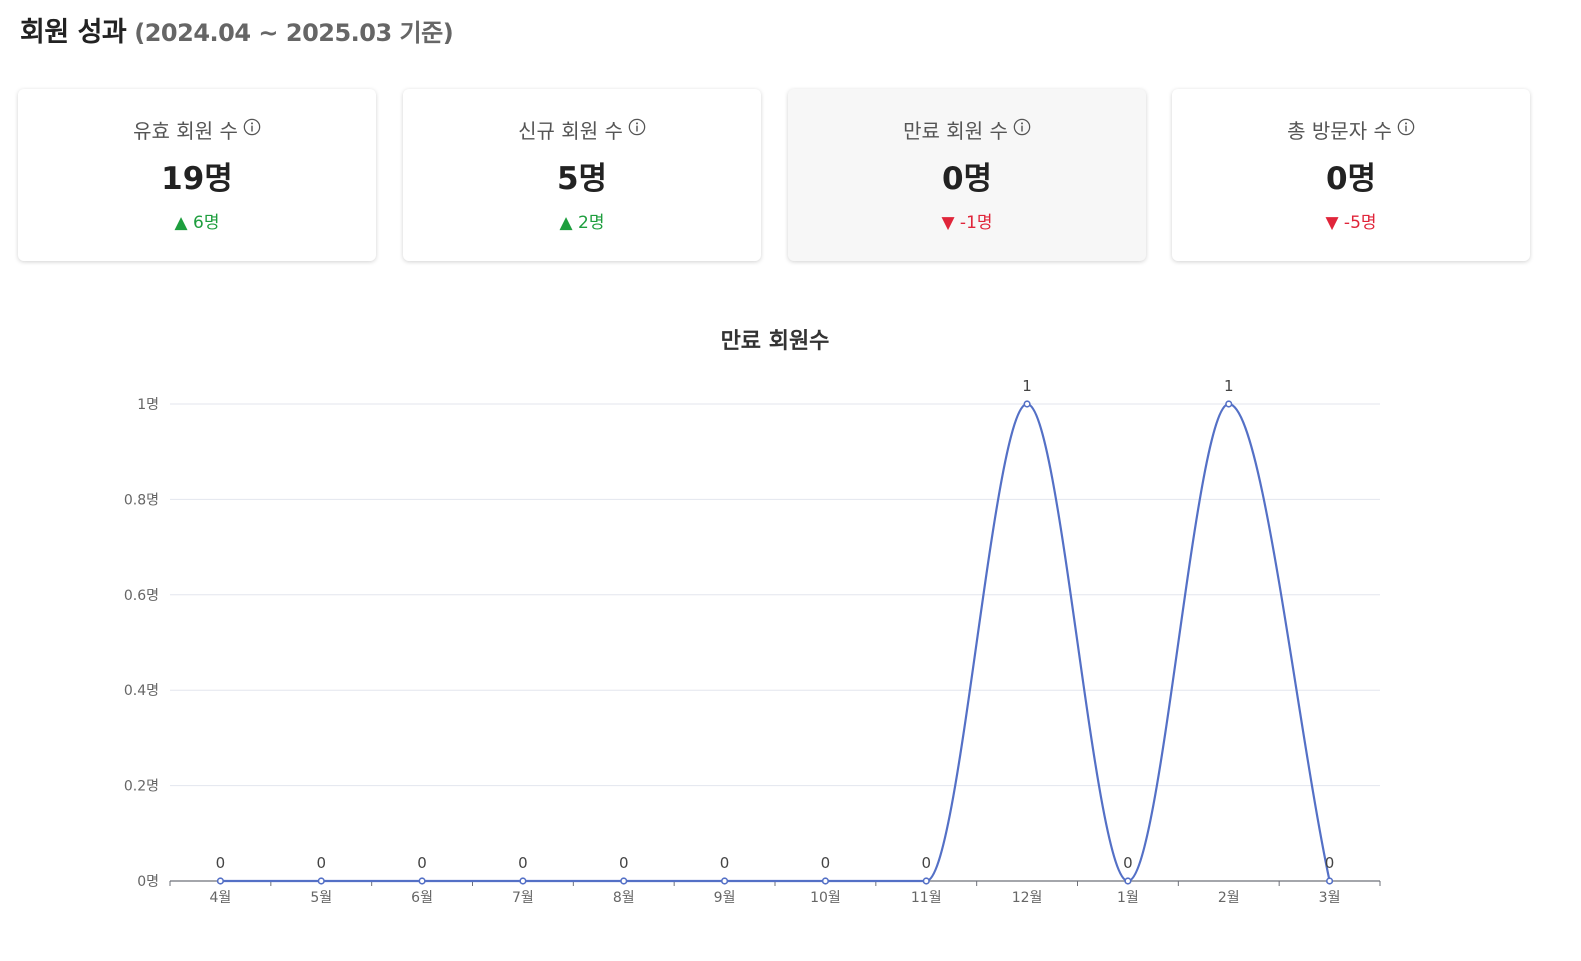 The height and width of the screenshot is (961, 1581). I want to click on card-value: 5명, so click(582, 179).